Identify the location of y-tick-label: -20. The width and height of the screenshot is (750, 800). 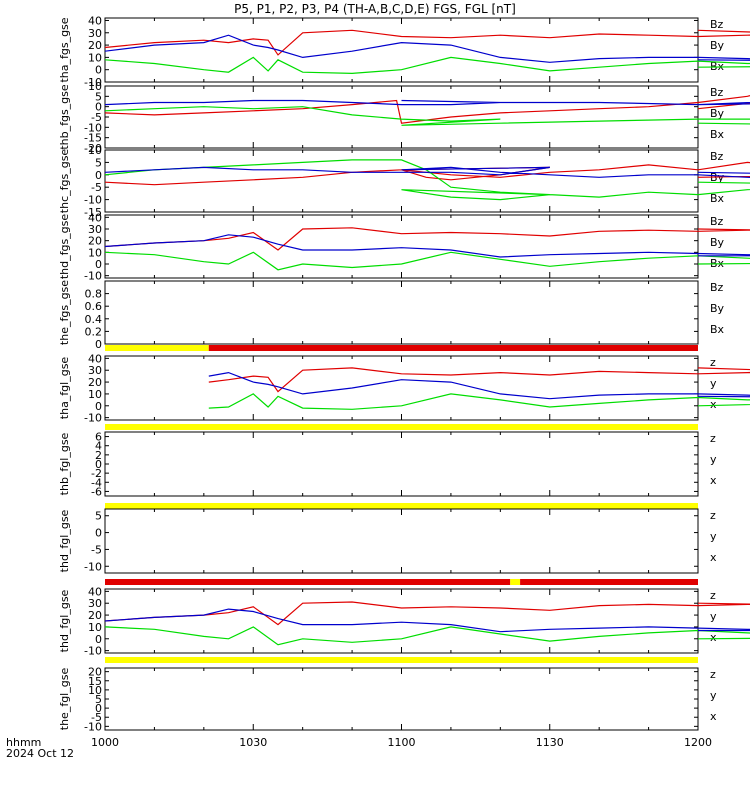
(93, 148).